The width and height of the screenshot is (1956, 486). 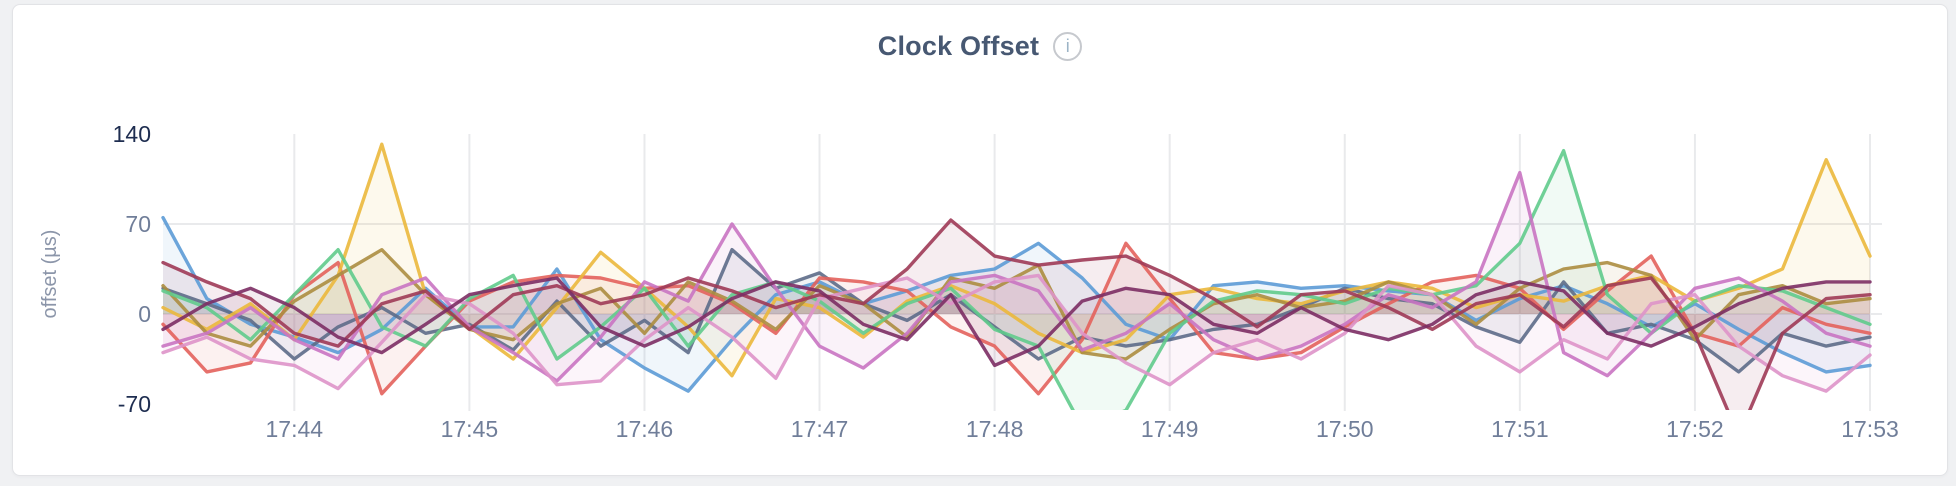 I want to click on x-tick-label: 17:50, so click(x=1345, y=429).